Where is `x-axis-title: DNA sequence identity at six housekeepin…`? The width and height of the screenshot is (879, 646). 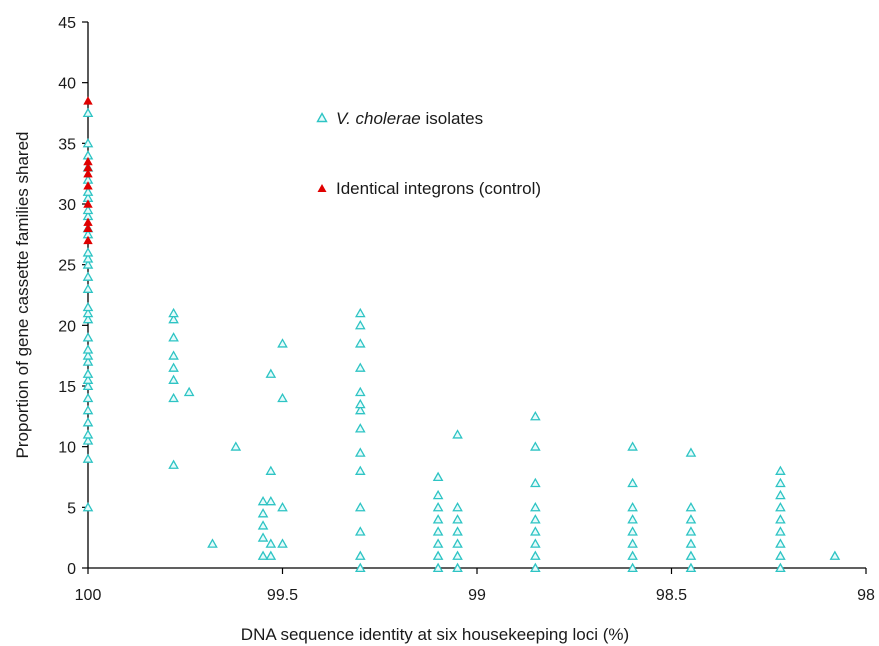
x-axis-title: DNA sequence identity at six housekeepin… is located at coordinates (435, 634).